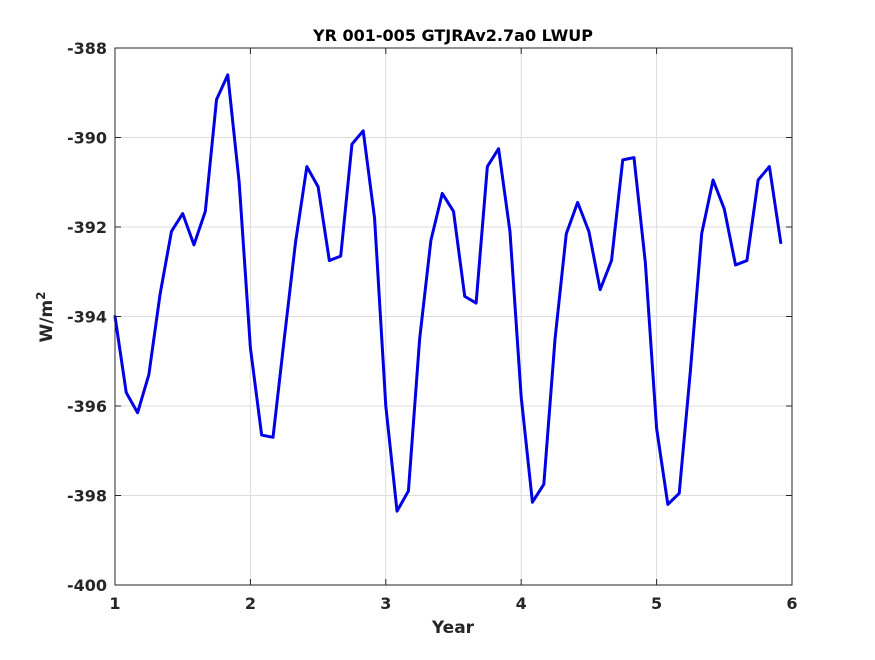  I want to click on y-tick-label: -400, so click(87, 585).